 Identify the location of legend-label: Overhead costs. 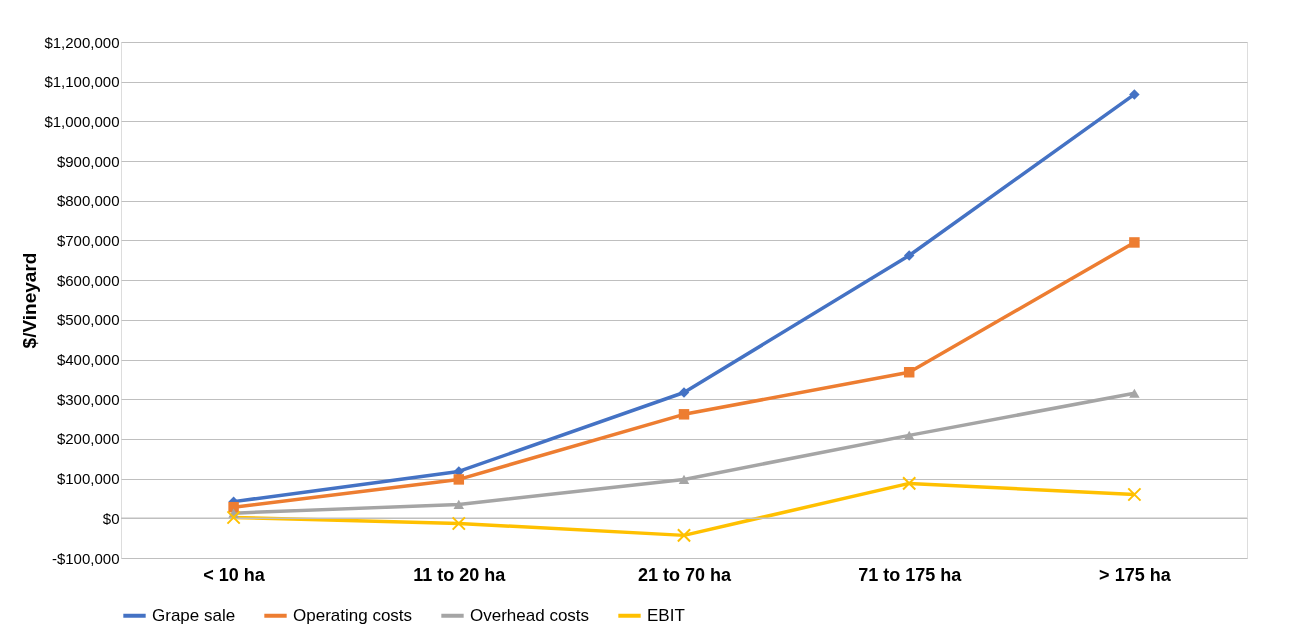
(530, 615).